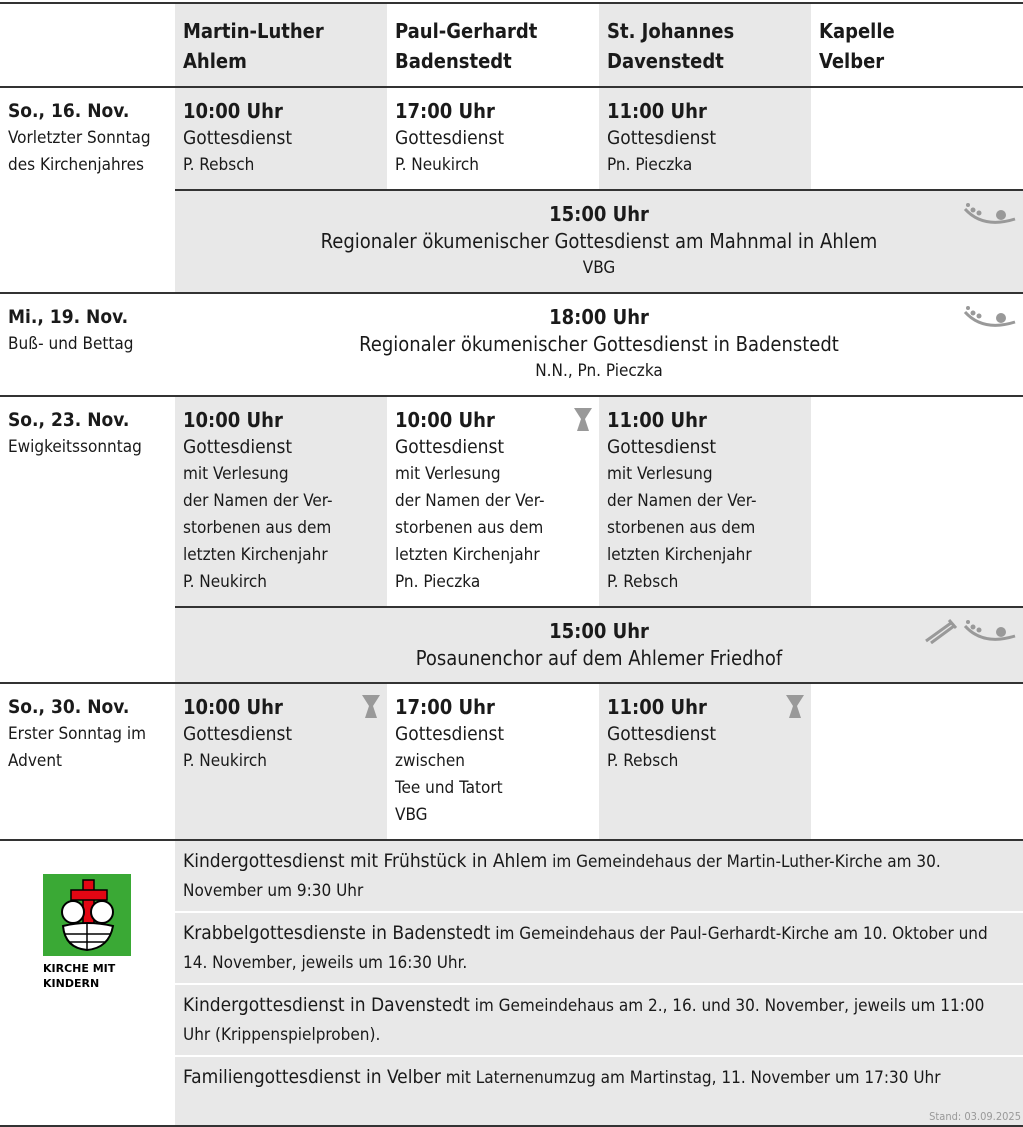 The image size is (1023, 1127). I want to click on status-date: Stand: 03.09.2025, so click(975, 1116).